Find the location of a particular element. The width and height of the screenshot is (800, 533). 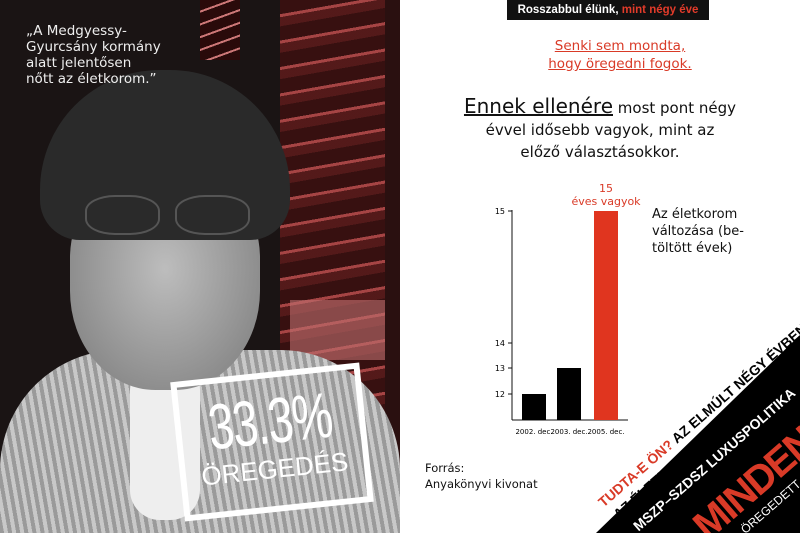

caption-line: töltött évek) is located at coordinates (692, 248).